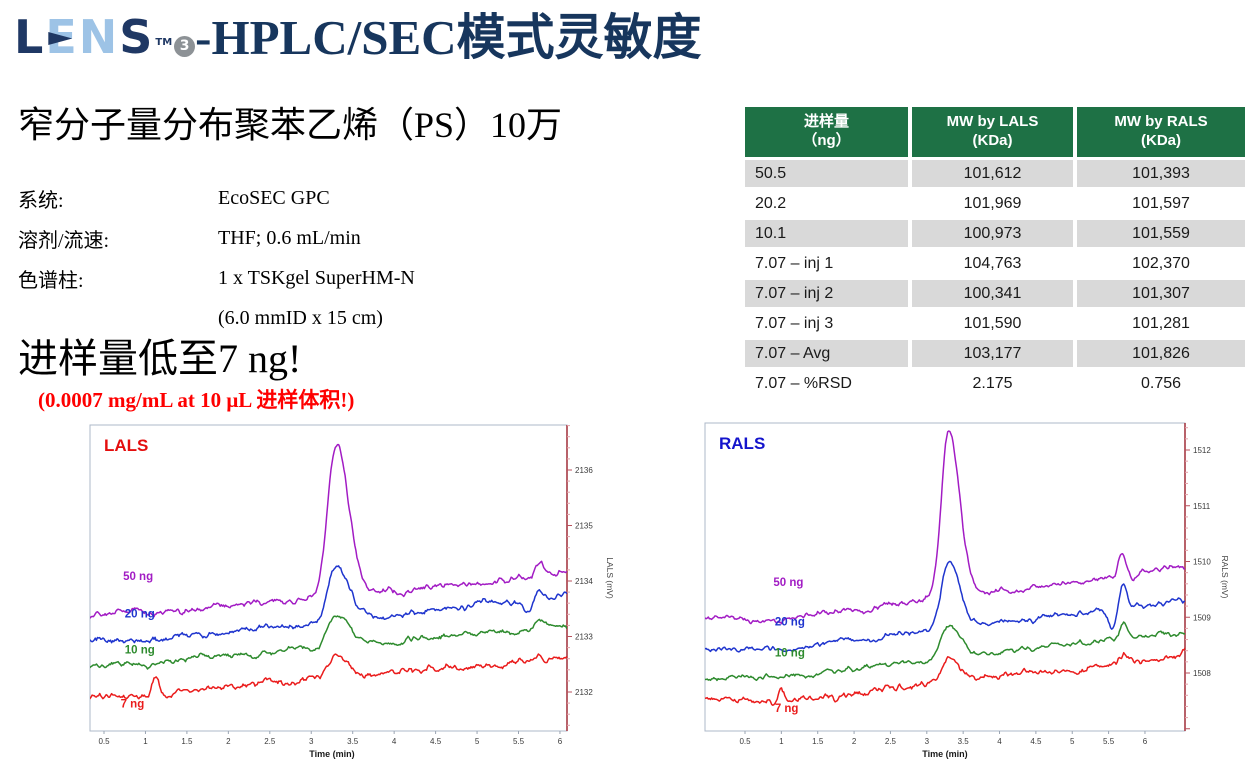  What do you see at coordinates (99, 37) in the screenshot?
I see `logo-letter-n: N` at bounding box center [99, 37].